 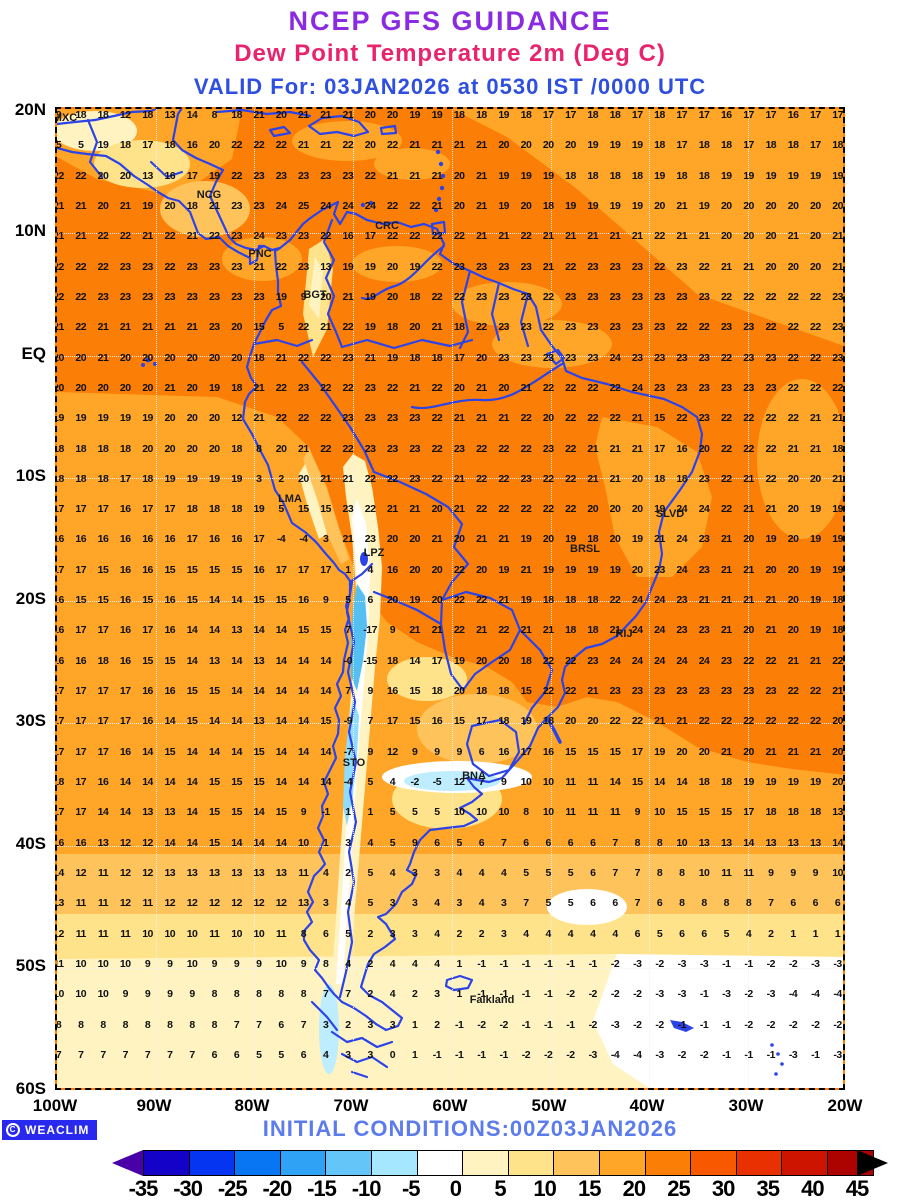 What do you see at coordinates (570, 873) in the screenshot?
I see `grid-value: 5` at bounding box center [570, 873].